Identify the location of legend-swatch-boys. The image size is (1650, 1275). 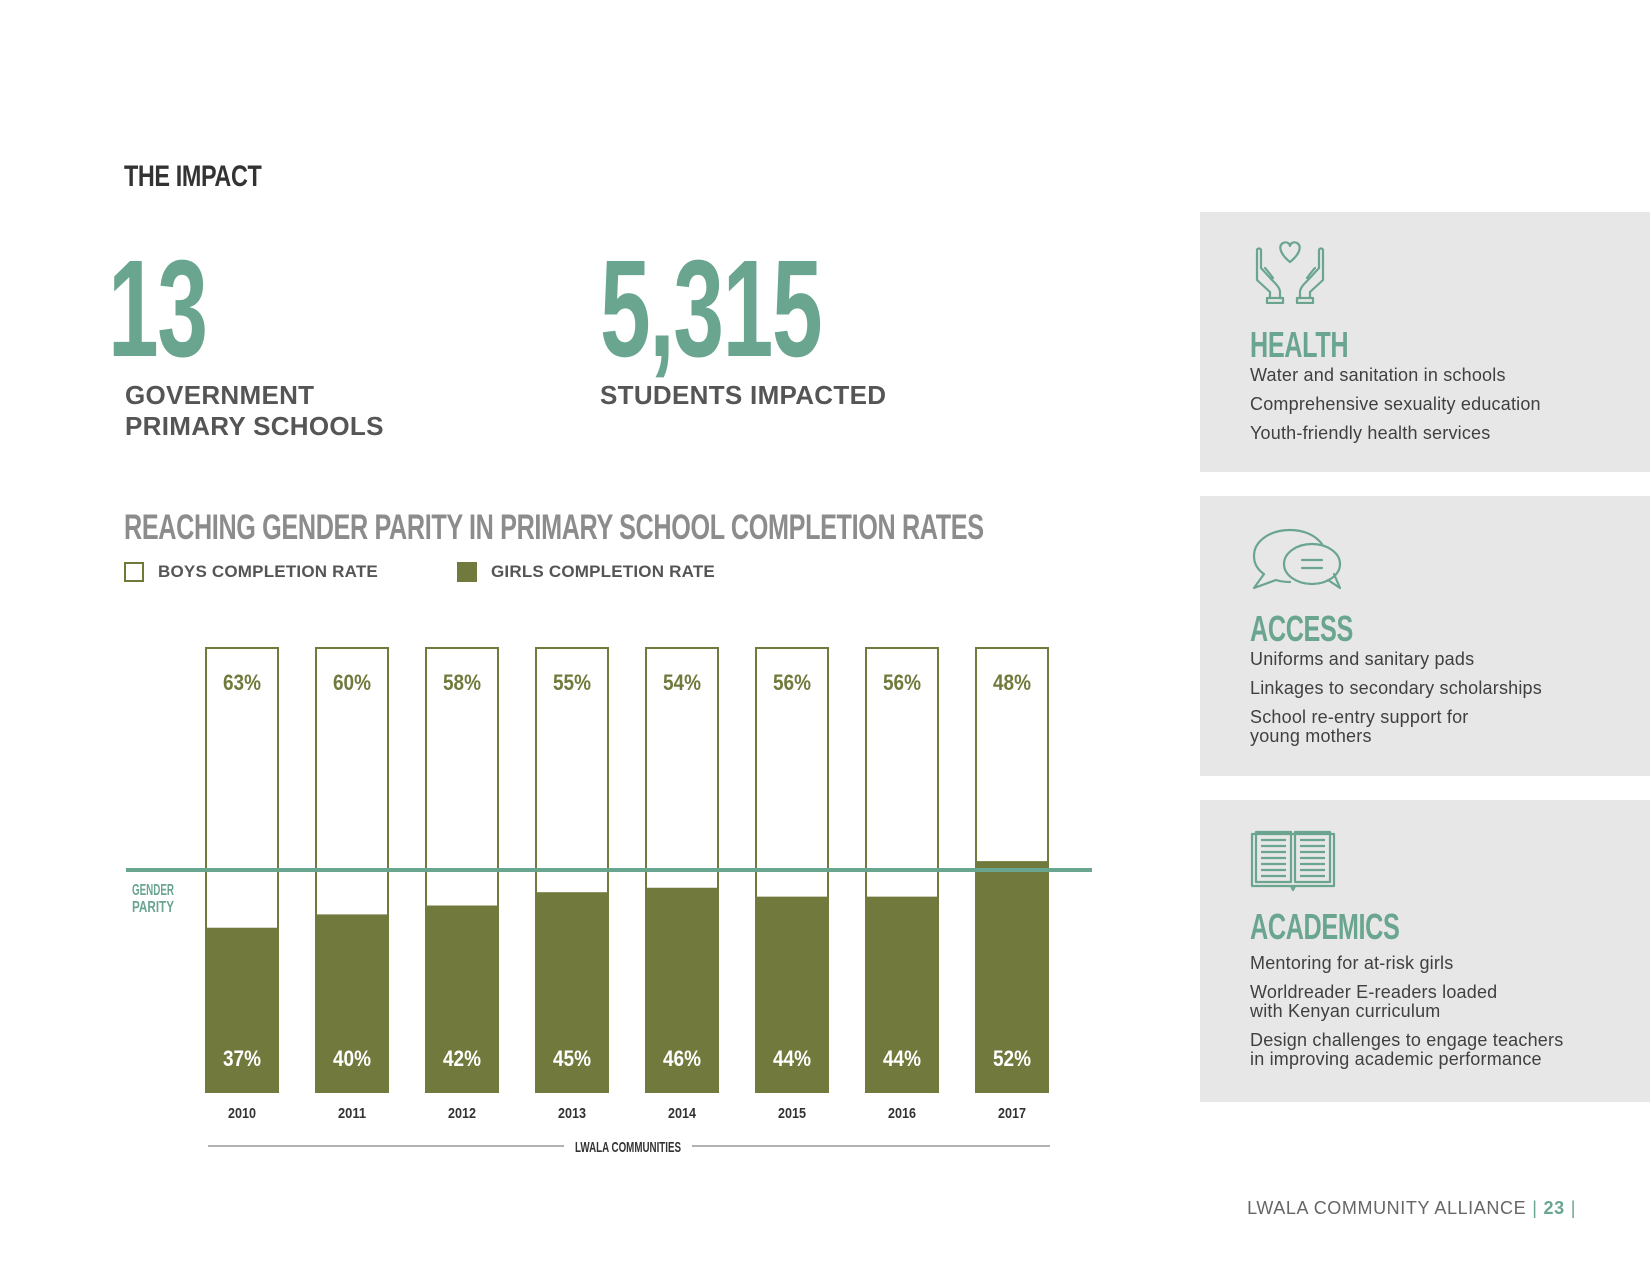
(134, 572).